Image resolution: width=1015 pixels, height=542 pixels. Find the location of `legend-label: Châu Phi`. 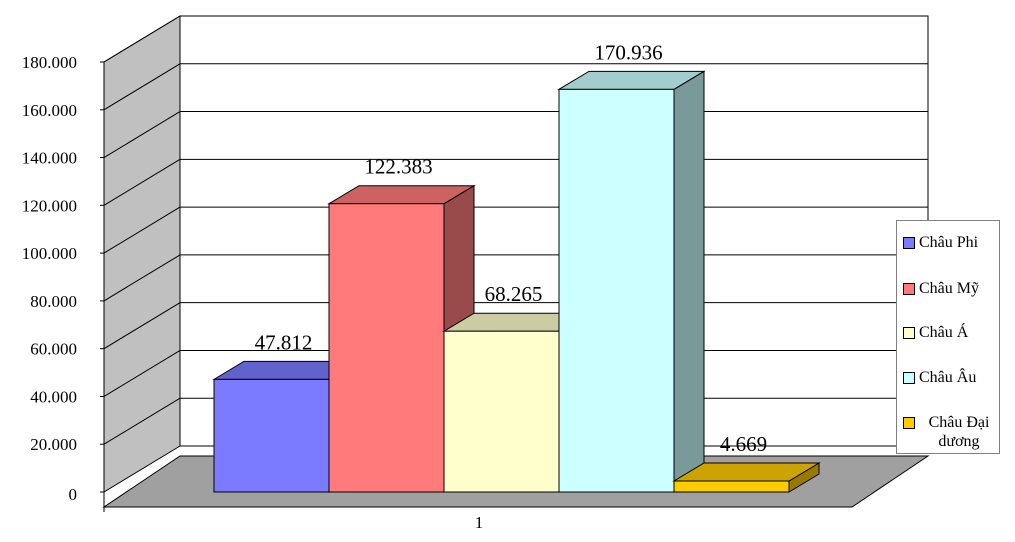

legend-label: Châu Phi is located at coordinates (949, 242).